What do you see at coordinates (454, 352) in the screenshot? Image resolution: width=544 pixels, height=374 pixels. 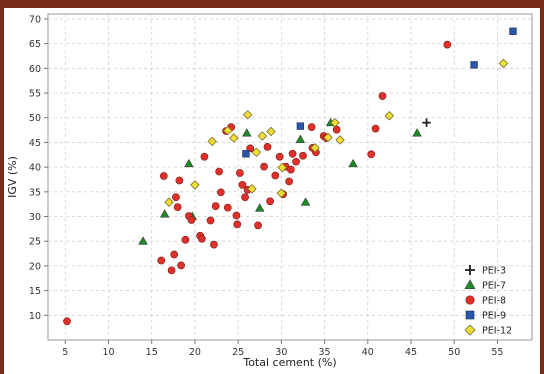 I see `x-tick-label: 50` at bounding box center [454, 352].